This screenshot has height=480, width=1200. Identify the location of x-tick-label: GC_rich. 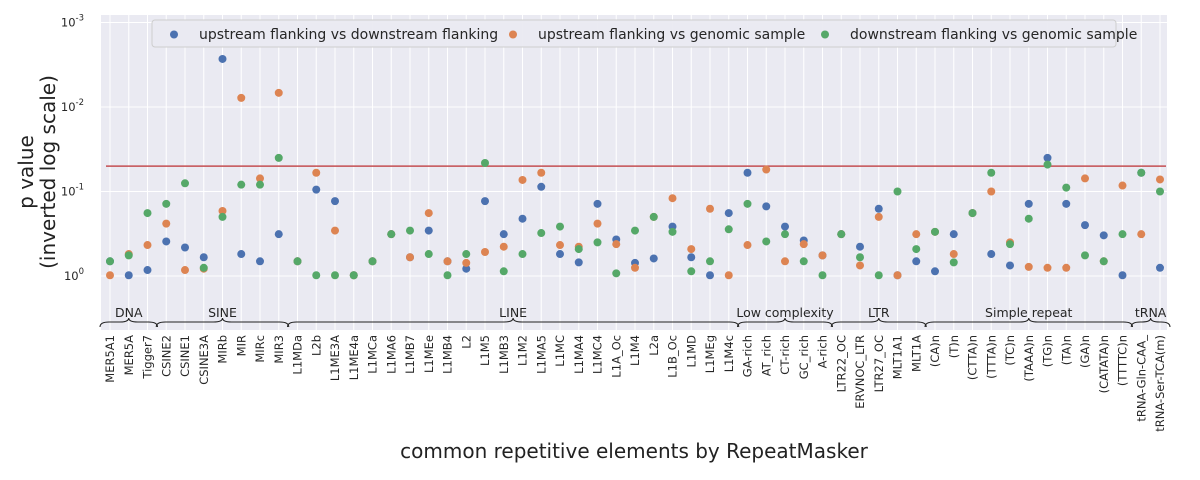
(804, 357).